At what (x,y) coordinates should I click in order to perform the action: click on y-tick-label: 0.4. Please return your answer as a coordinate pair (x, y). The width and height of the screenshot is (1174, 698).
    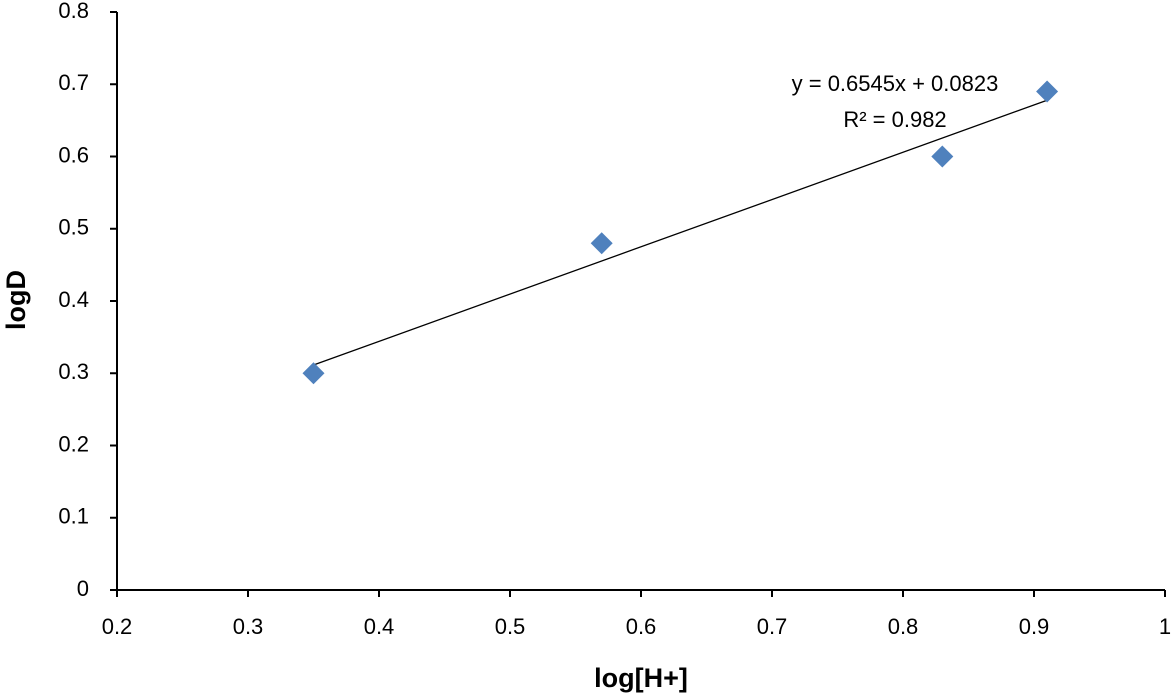
    Looking at the image, I should click on (73, 299).